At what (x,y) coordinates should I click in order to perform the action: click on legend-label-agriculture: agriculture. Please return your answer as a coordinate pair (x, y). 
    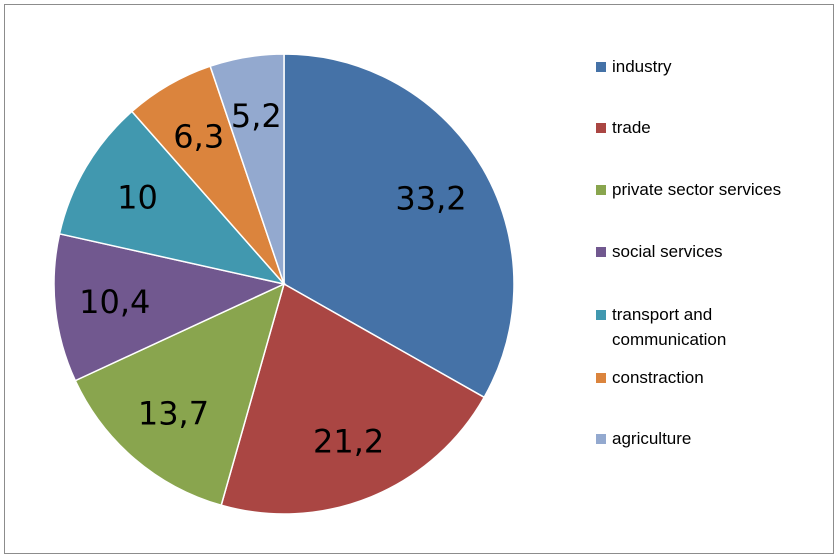
    Looking at the image, I should click on (652, 438).